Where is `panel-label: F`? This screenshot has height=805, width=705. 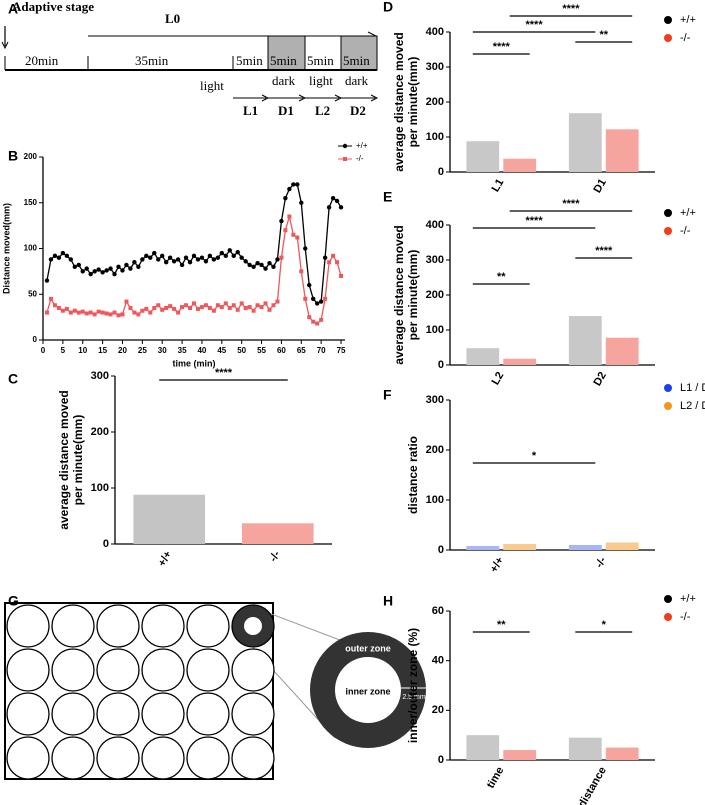
panel-label: F is located at coordinates (387, 395).